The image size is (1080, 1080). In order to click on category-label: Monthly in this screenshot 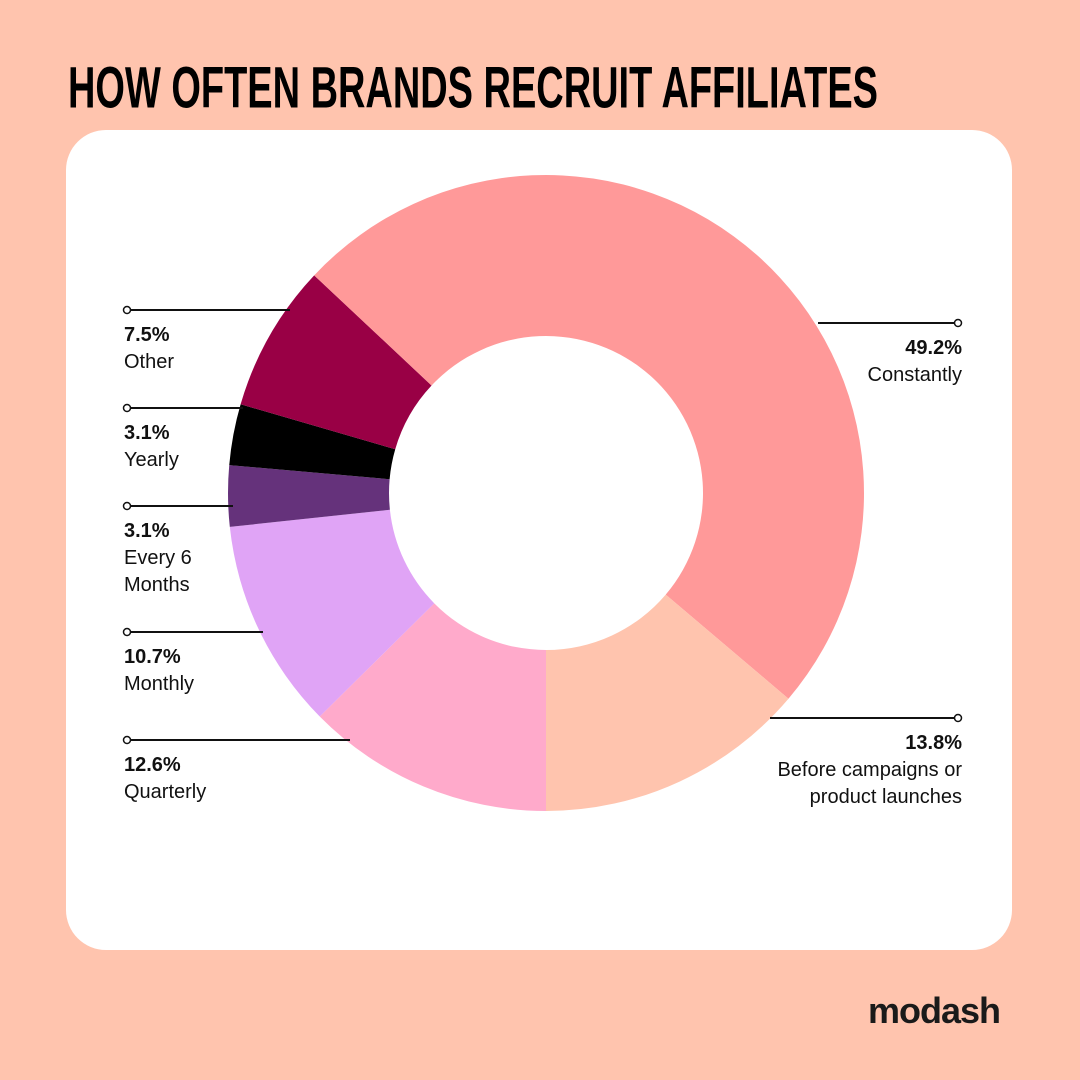, I will do `click(159, 684)`.